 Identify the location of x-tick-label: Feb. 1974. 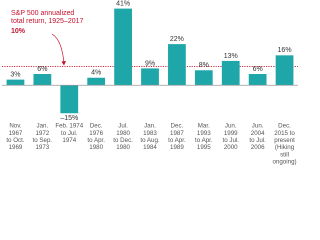
(69, 126).